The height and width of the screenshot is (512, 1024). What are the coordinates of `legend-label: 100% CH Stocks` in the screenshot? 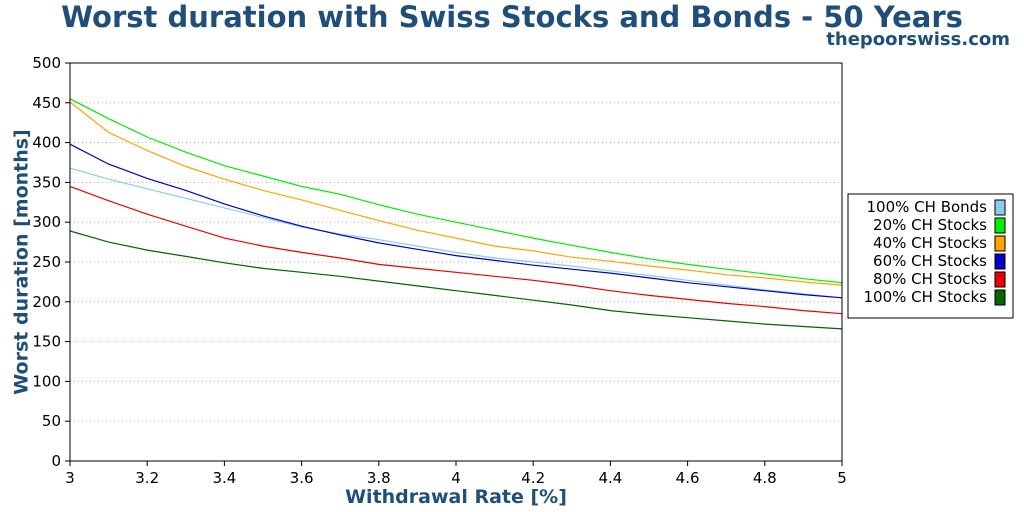 It's located at (925, 297).